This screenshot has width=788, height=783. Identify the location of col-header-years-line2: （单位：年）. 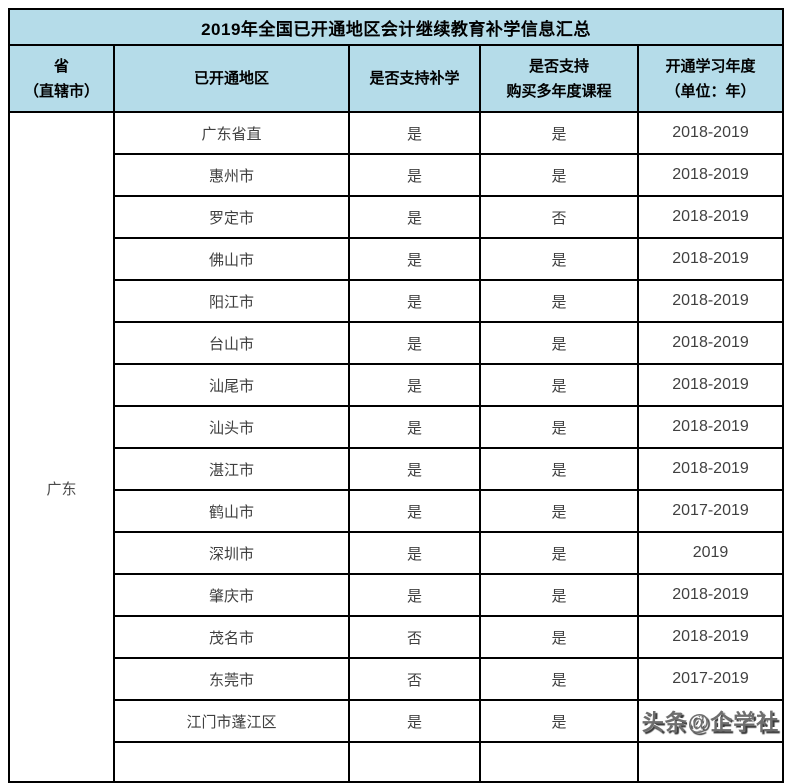
(710, 91).